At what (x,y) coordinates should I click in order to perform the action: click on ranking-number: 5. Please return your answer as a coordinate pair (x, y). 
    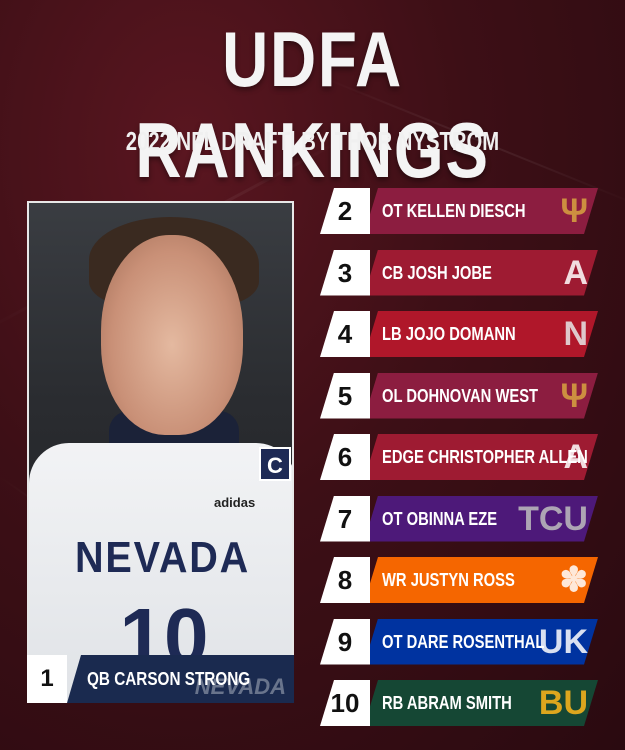
    Looking at the image, I should click on (345, 395).